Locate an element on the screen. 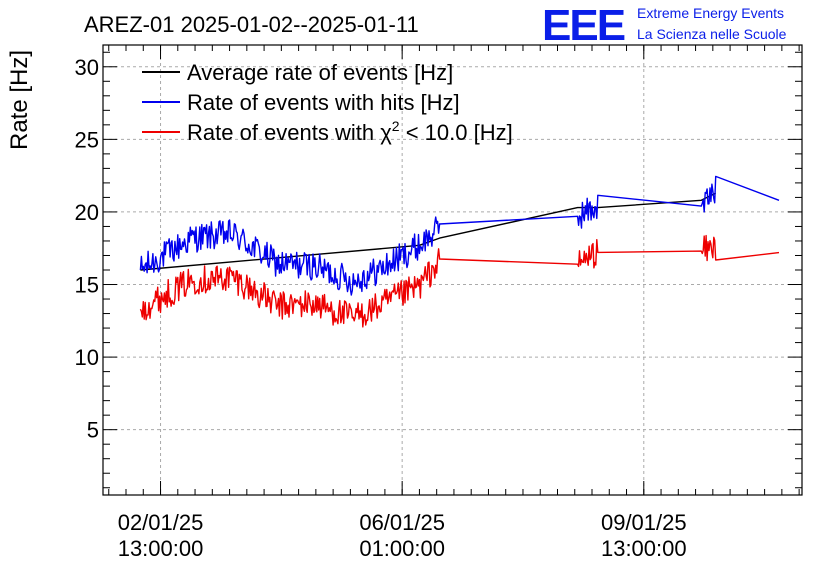 The width and height of the screenshot is (836, 572). y-tick-label: 15 is located at coordinates (87, 285).